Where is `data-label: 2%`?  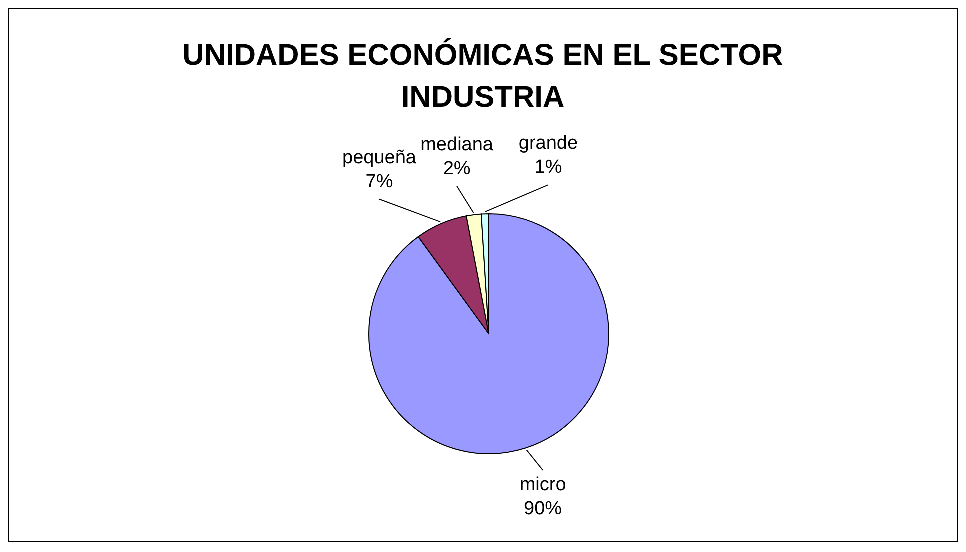
data-label: 2% is located at coordinates (457, 169).